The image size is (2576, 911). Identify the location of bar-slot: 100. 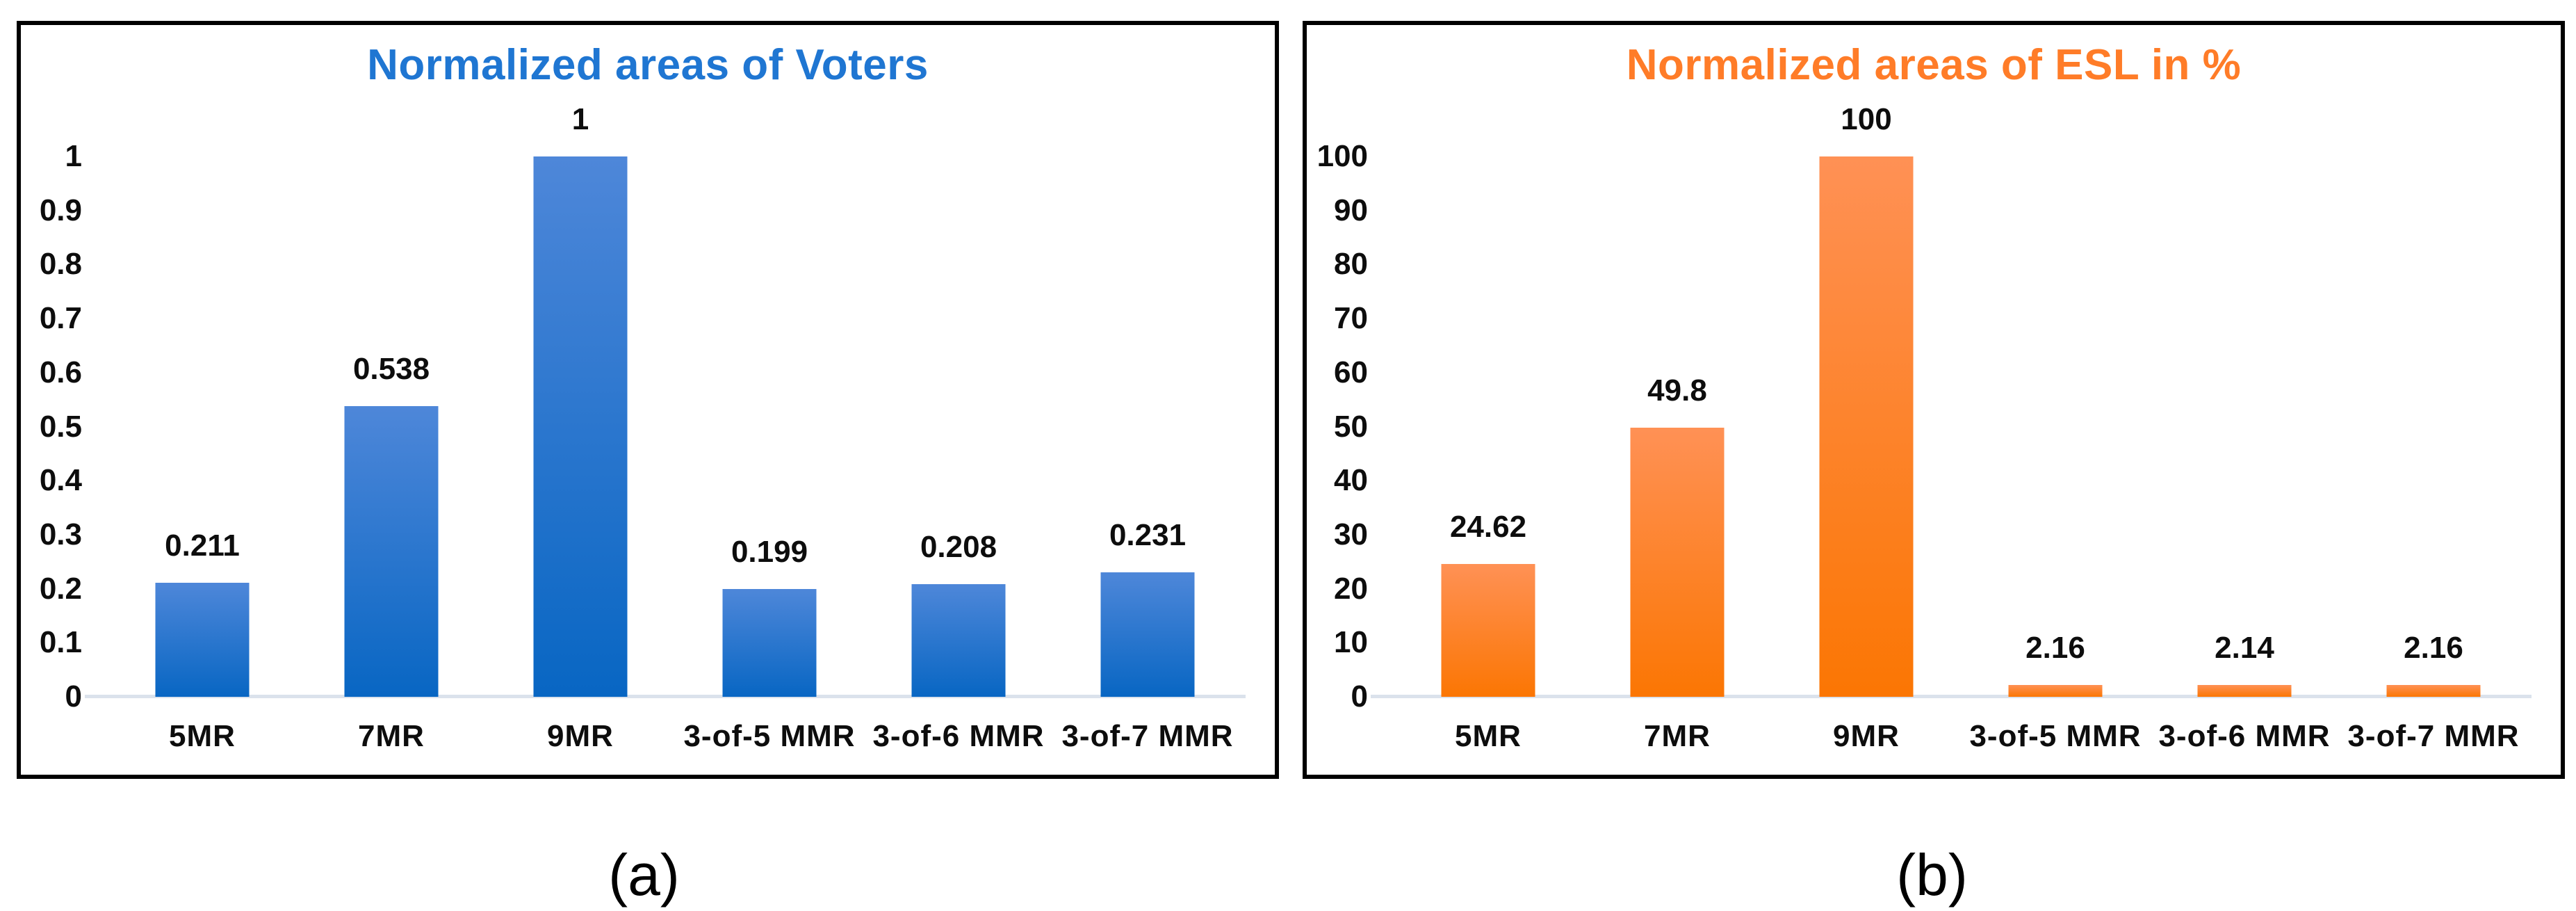
(1866, 399).